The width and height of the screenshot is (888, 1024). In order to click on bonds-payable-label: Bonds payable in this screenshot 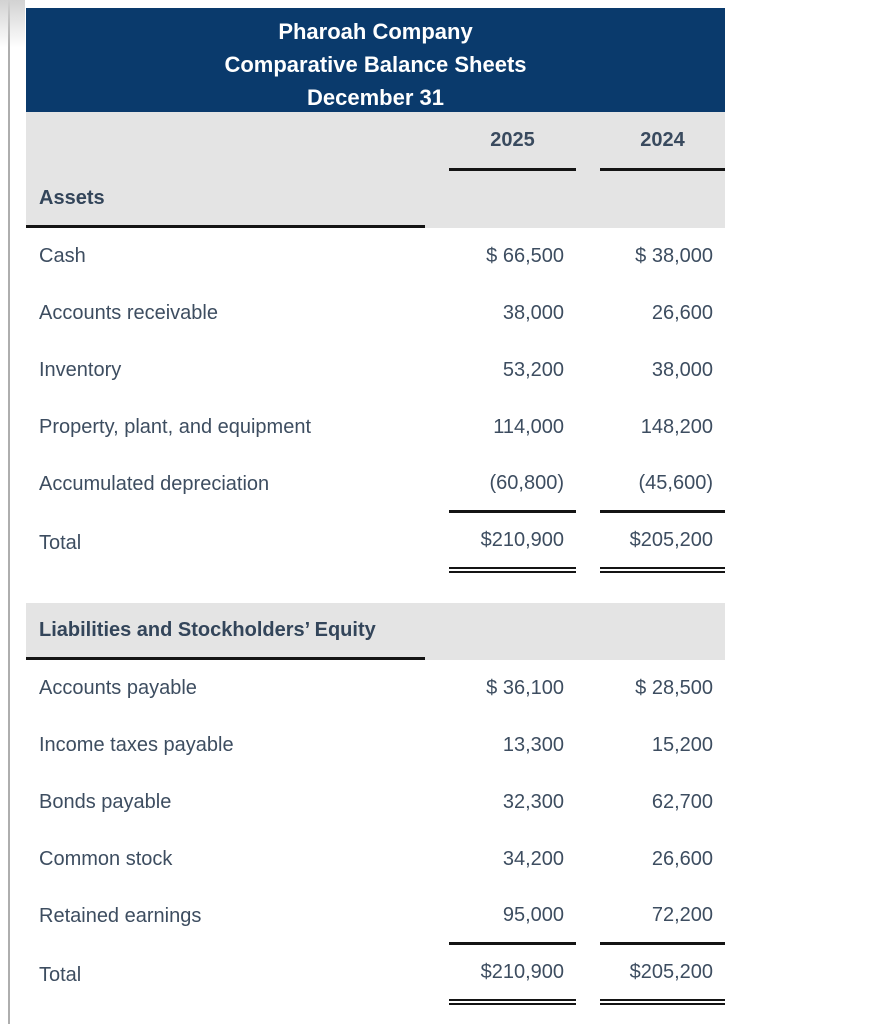, I will do `click(105, 802)`.